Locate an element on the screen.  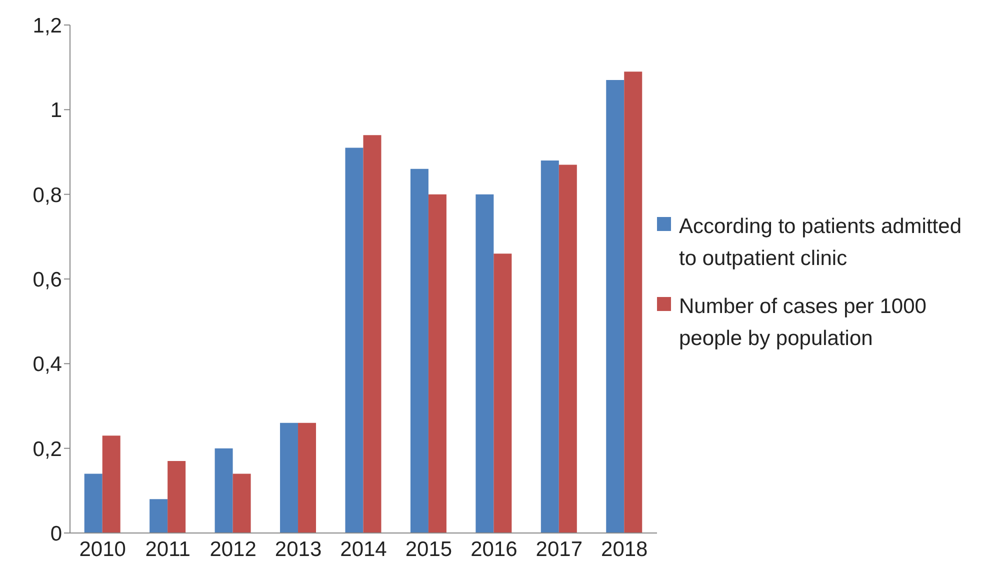
x-tick-label: 2015 is located at coordinates (428, 549).